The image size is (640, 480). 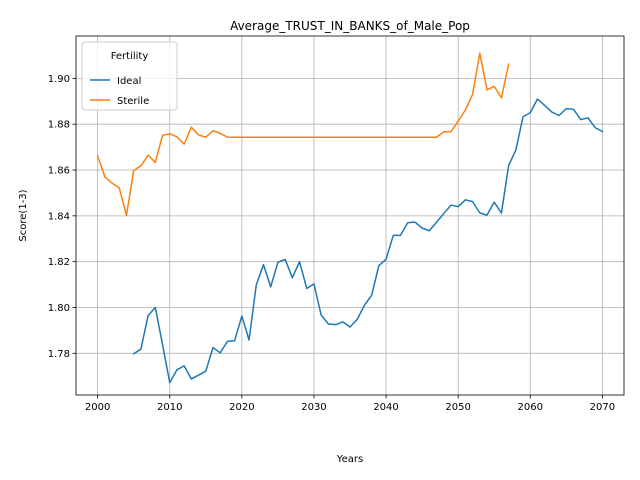 I want to click on y-tick-label: 1.78, so click(x=59, y=354).